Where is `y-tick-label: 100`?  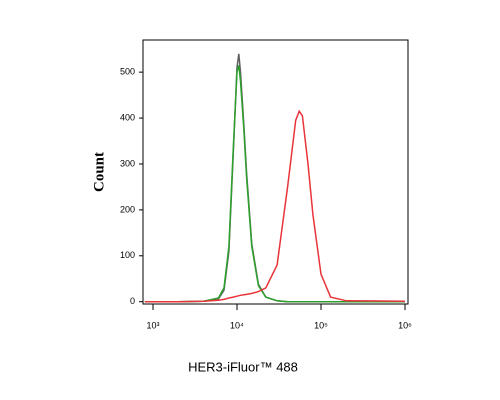
y-tick-label: 100 is located at coordinates (127, 255).